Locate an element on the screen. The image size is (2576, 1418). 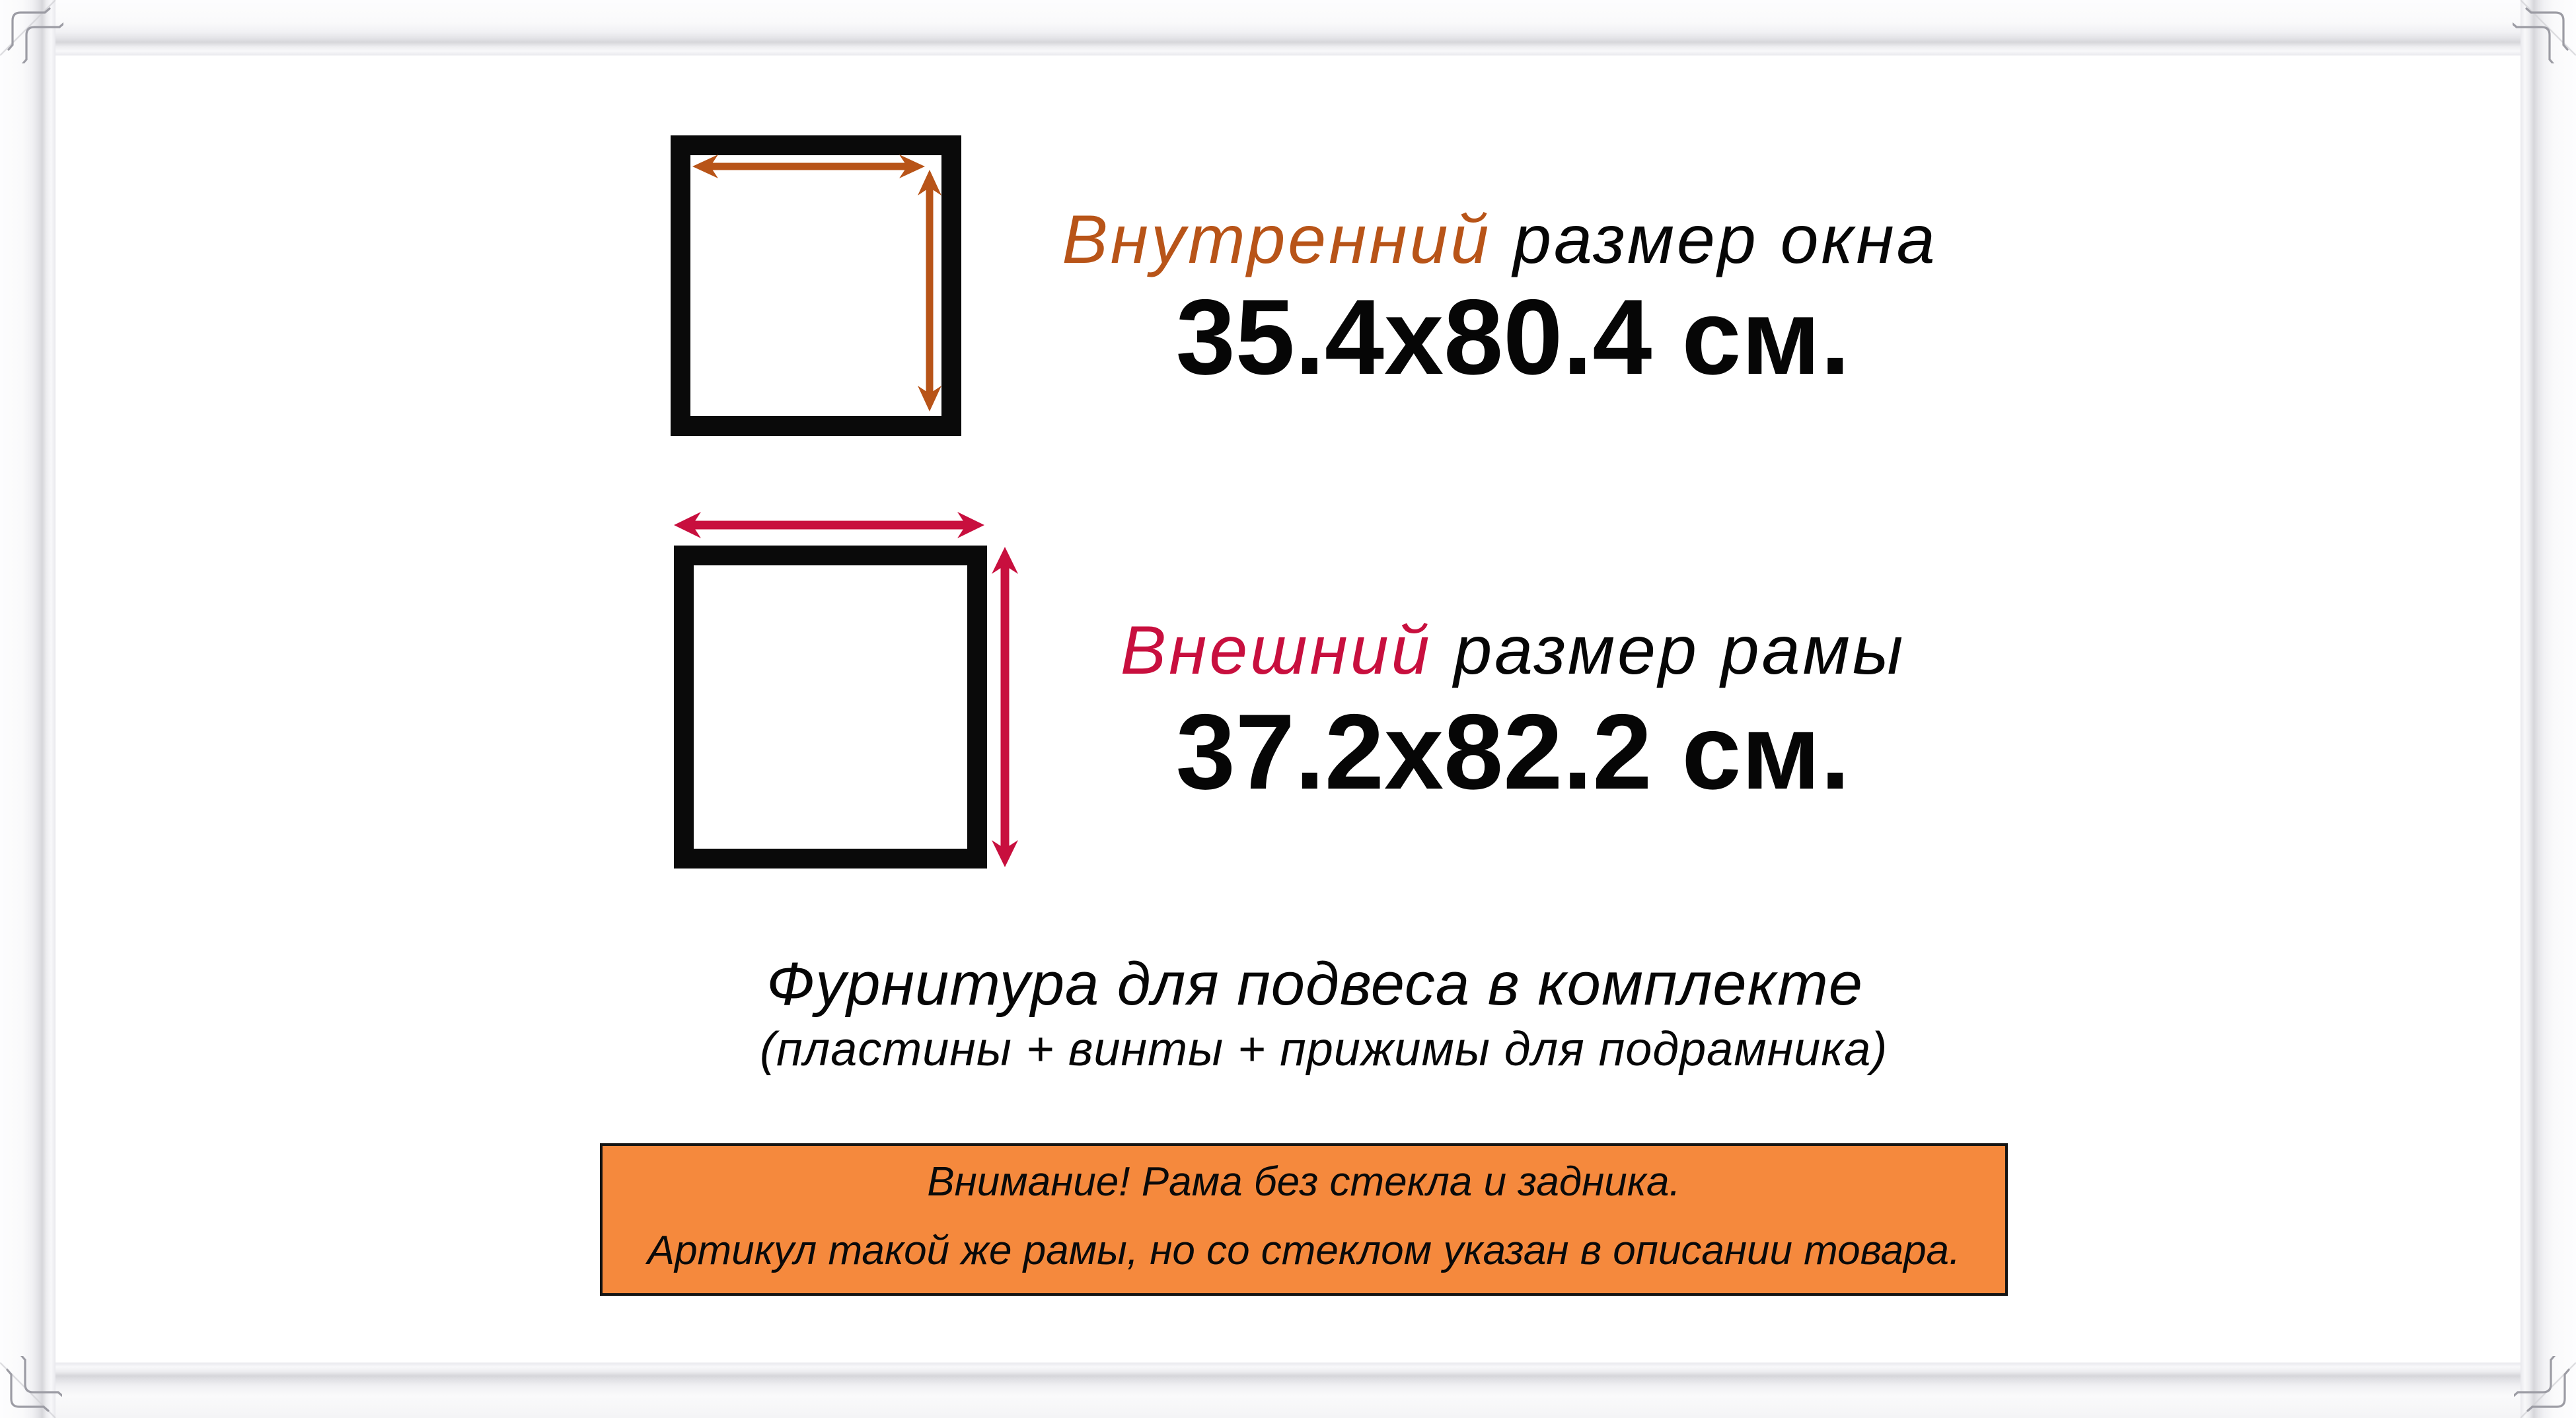
hardware-note-title: Фурнитура для подвеса в комплекте is located at coordinates (1314, 984).